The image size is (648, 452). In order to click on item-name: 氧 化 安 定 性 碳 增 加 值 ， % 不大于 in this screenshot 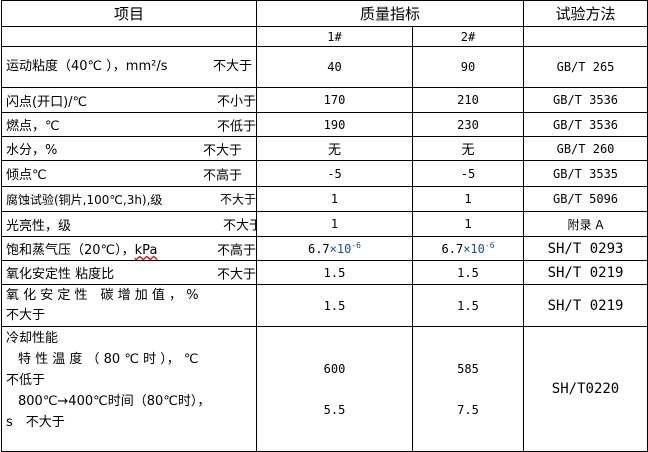, I will do `click(129, 305)`.